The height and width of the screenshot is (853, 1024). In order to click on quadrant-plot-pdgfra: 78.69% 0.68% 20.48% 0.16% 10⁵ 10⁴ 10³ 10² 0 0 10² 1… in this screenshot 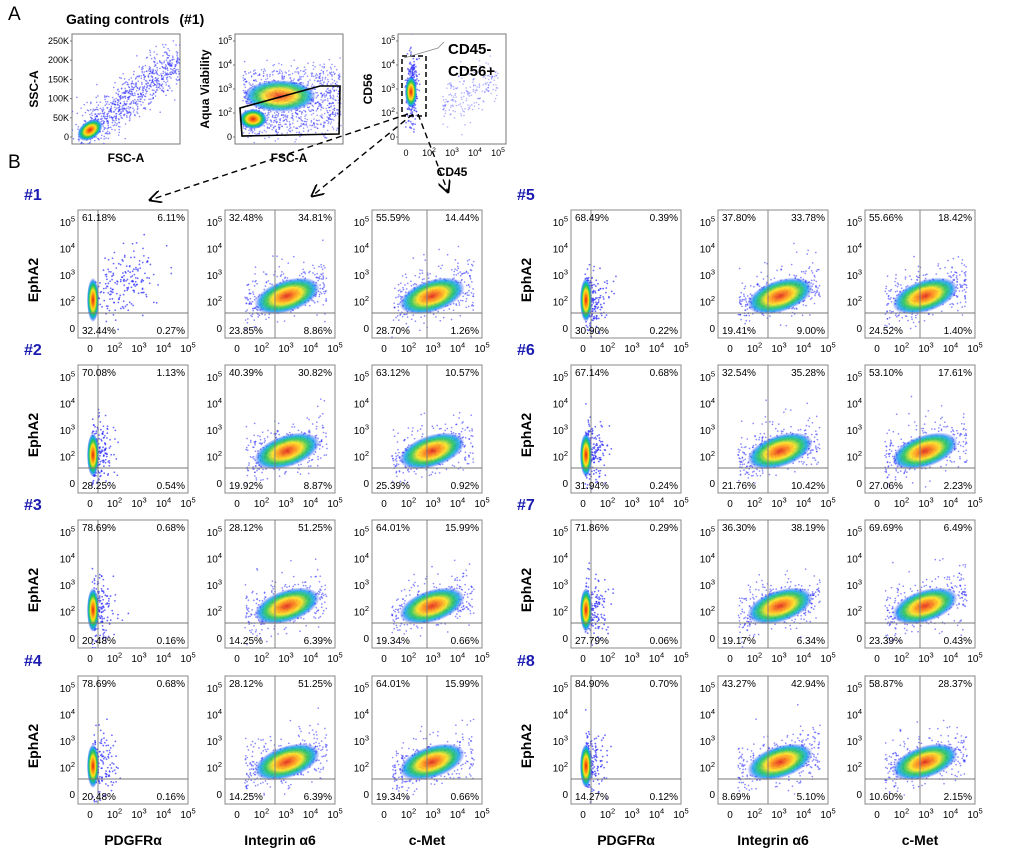, I will do `click(128, 748)`.